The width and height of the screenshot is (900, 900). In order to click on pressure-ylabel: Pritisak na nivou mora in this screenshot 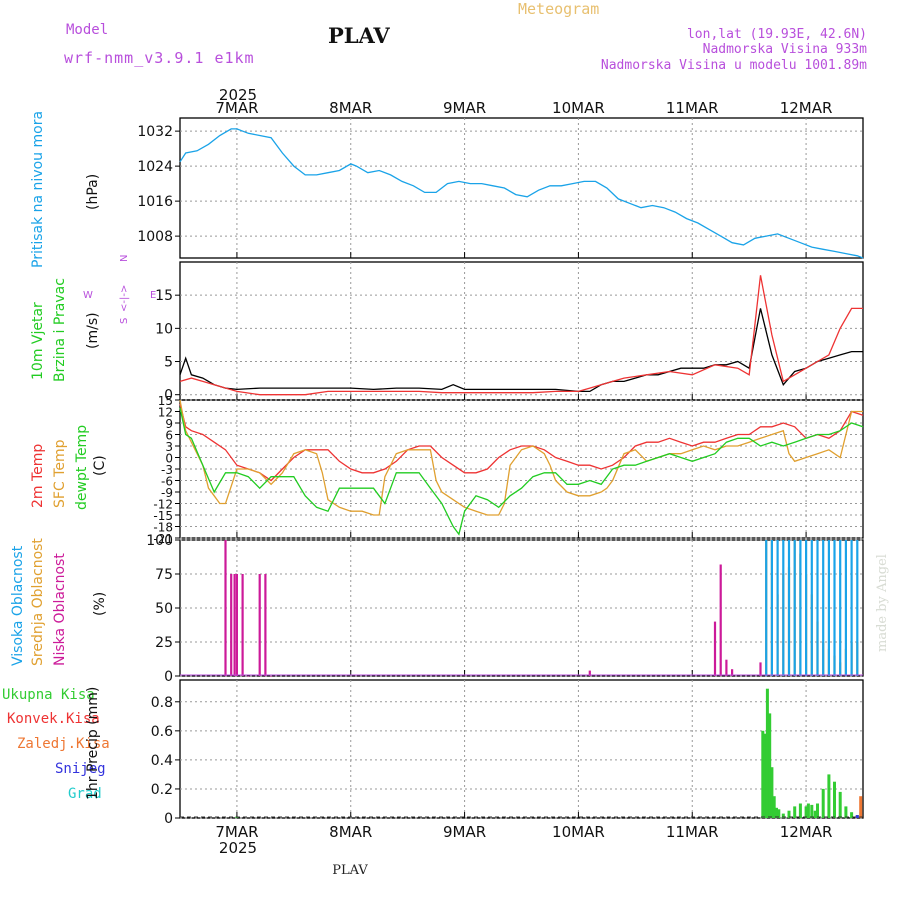, I will do `click(38, 189)`.